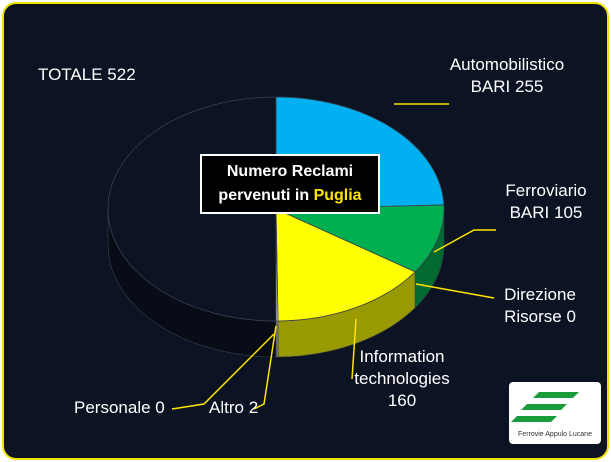 The image size is (611, 462). What do you see at coordinates (290, 184) in the screenshot?
I see `chart-title: Numero Reclami pervenuti in Puglia` at bounding box center [290, 184].